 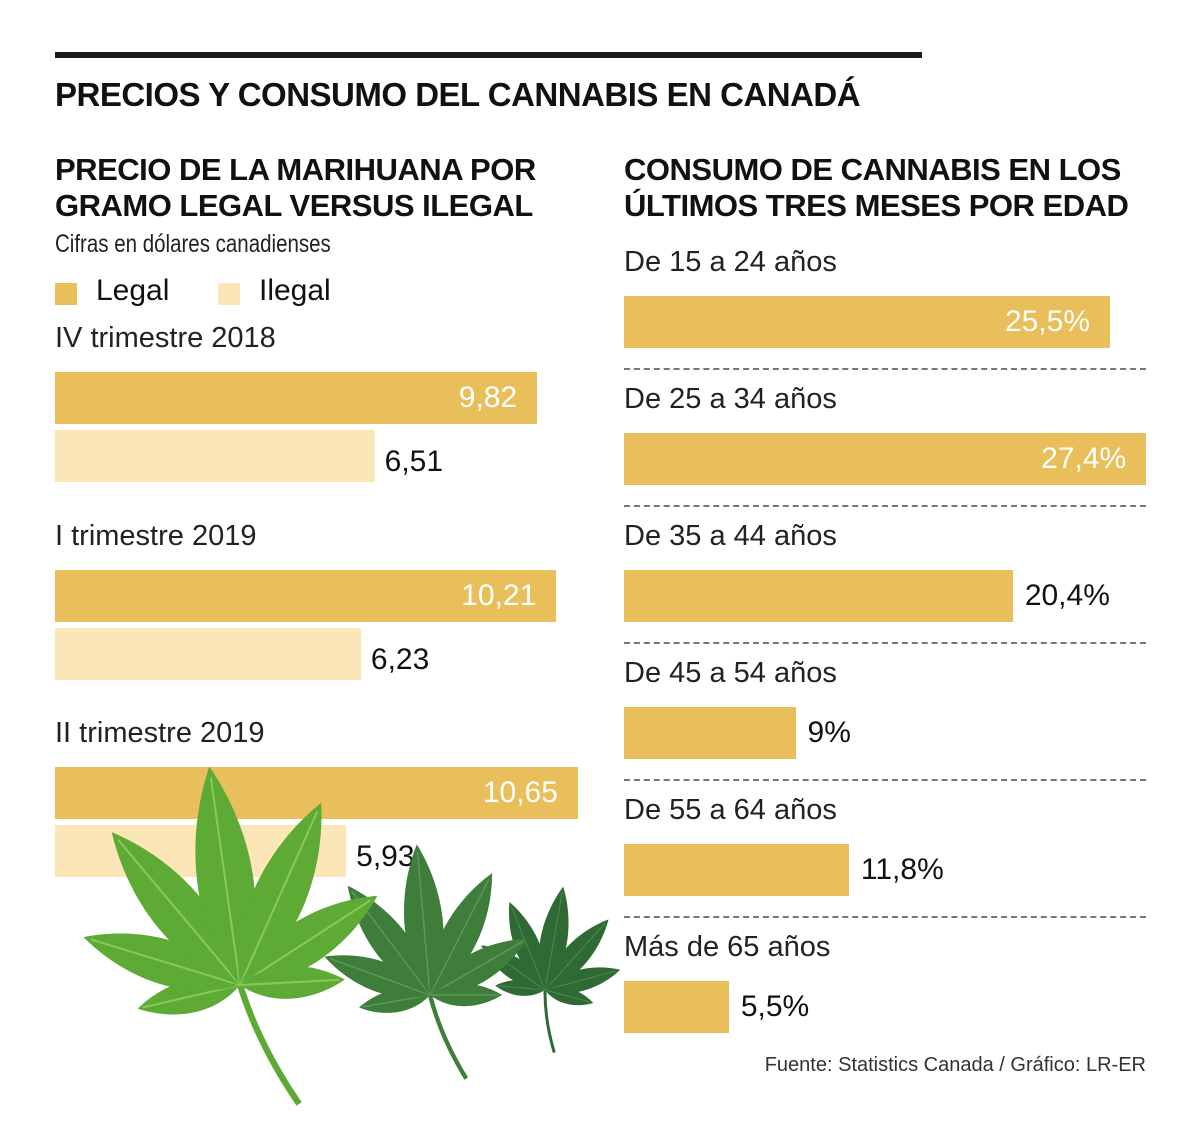 I want to click on main-title: PRECIOS Y CONSUMO DEL CANNABIS EN CANADÁ, so click(x=458, y=94).